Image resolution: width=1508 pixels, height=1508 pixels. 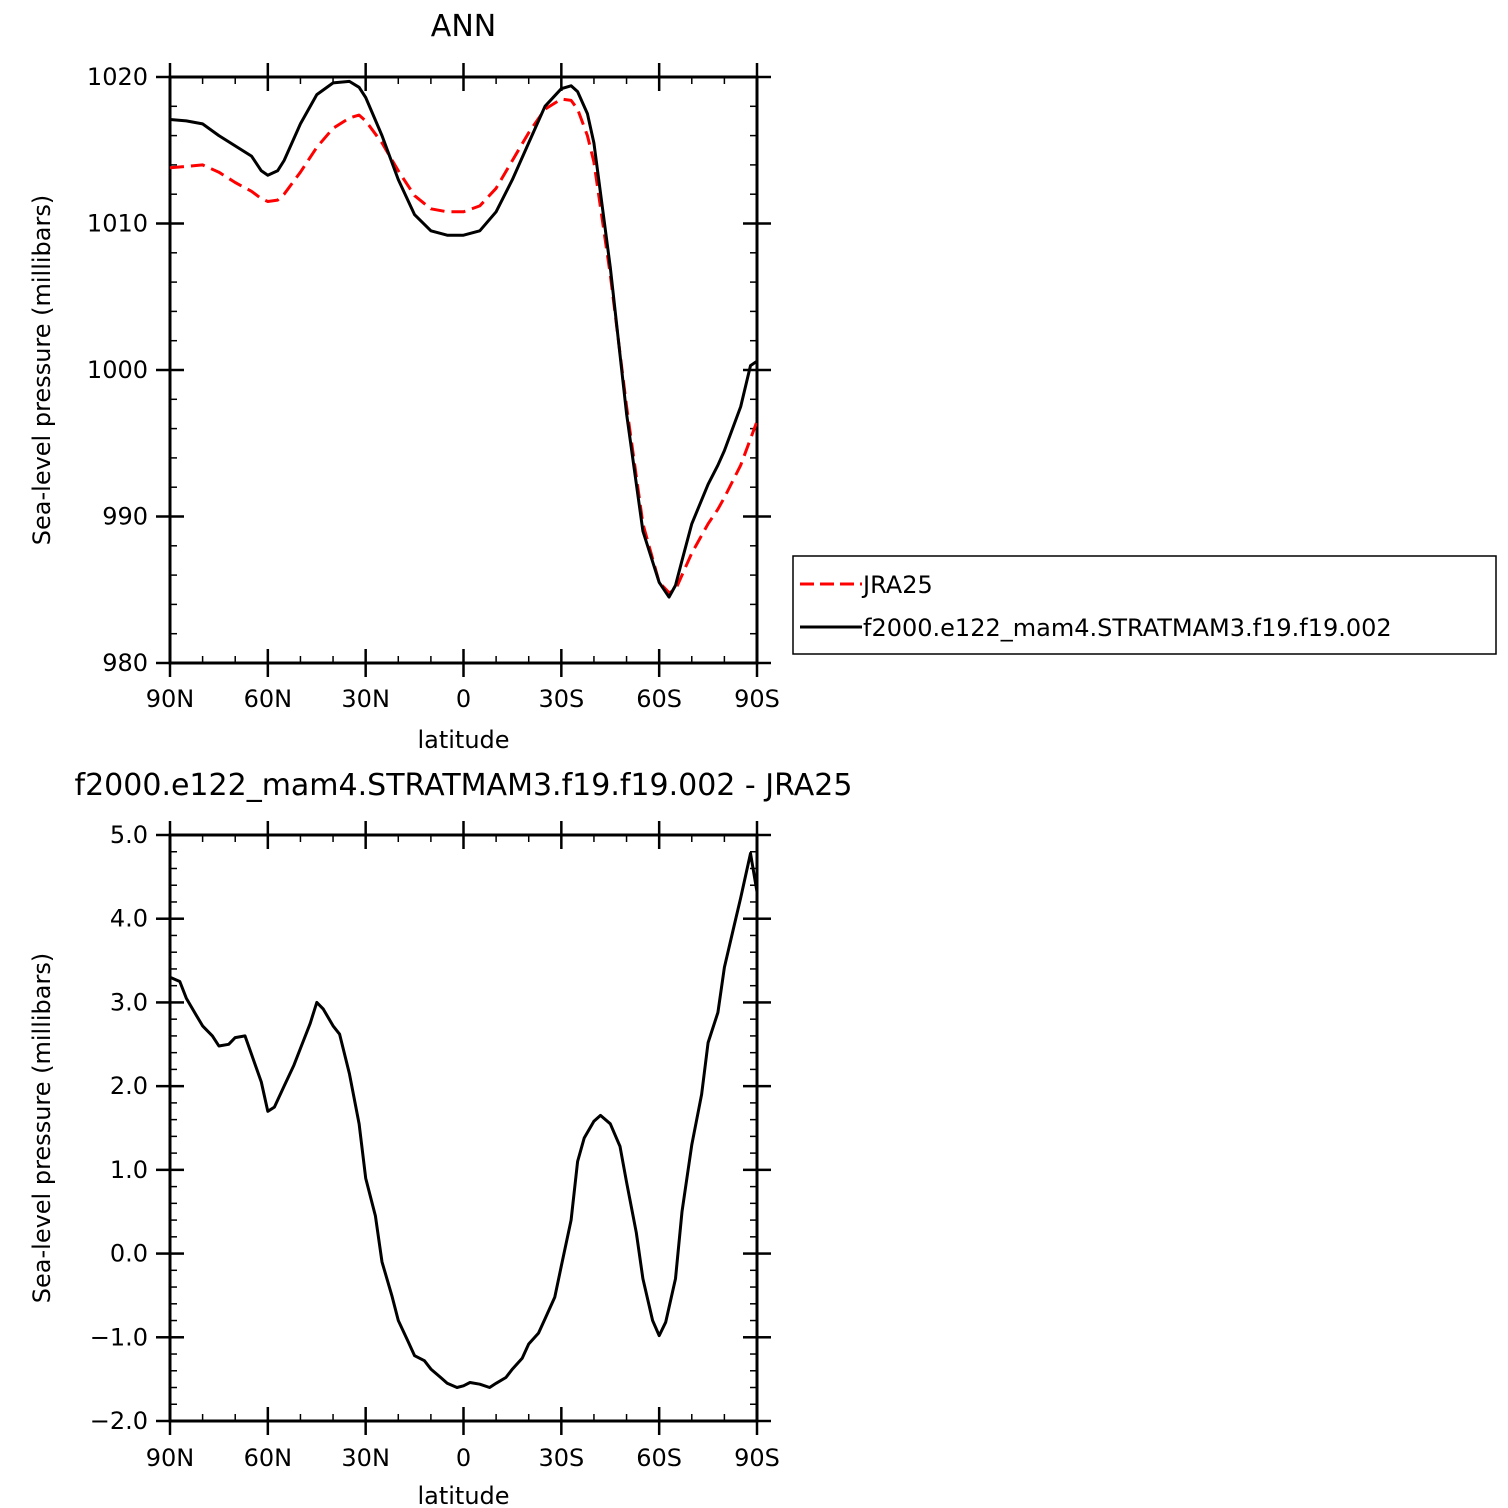 What do you see at coordinates (463, 26) in the screenshot?
I see `chart-title: ANN` at bounding box center [463, 26].